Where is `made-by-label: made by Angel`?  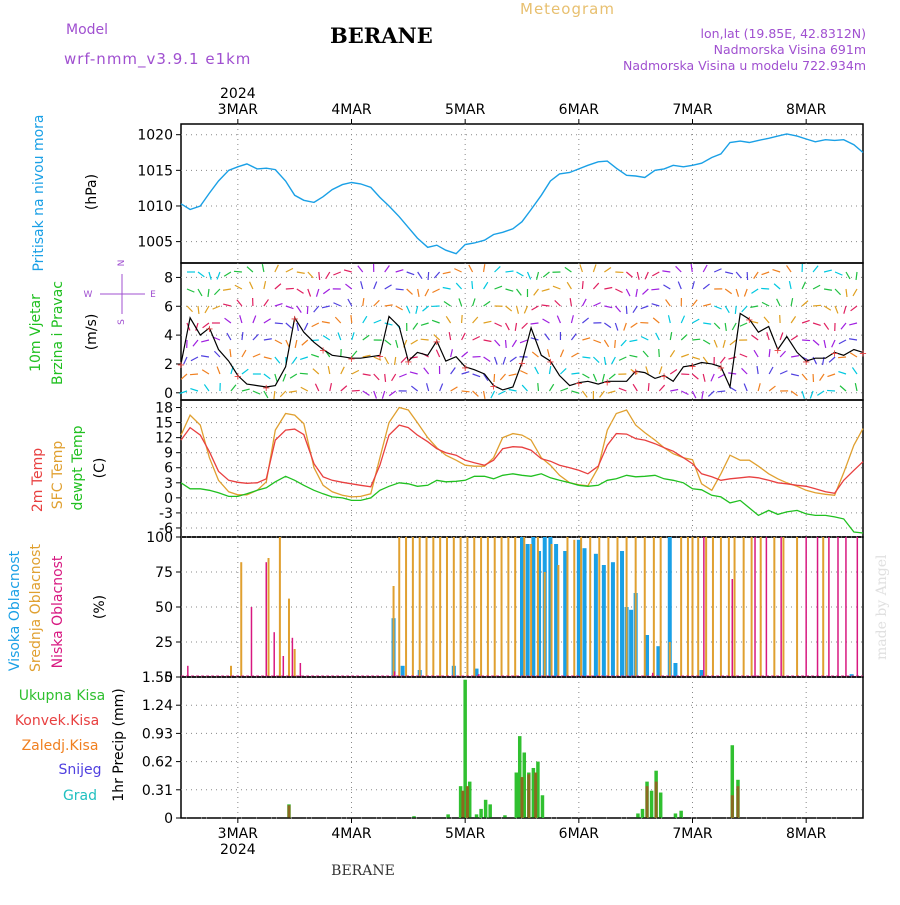
made-by-label: made by Angel is located at coordinates (882, 607).